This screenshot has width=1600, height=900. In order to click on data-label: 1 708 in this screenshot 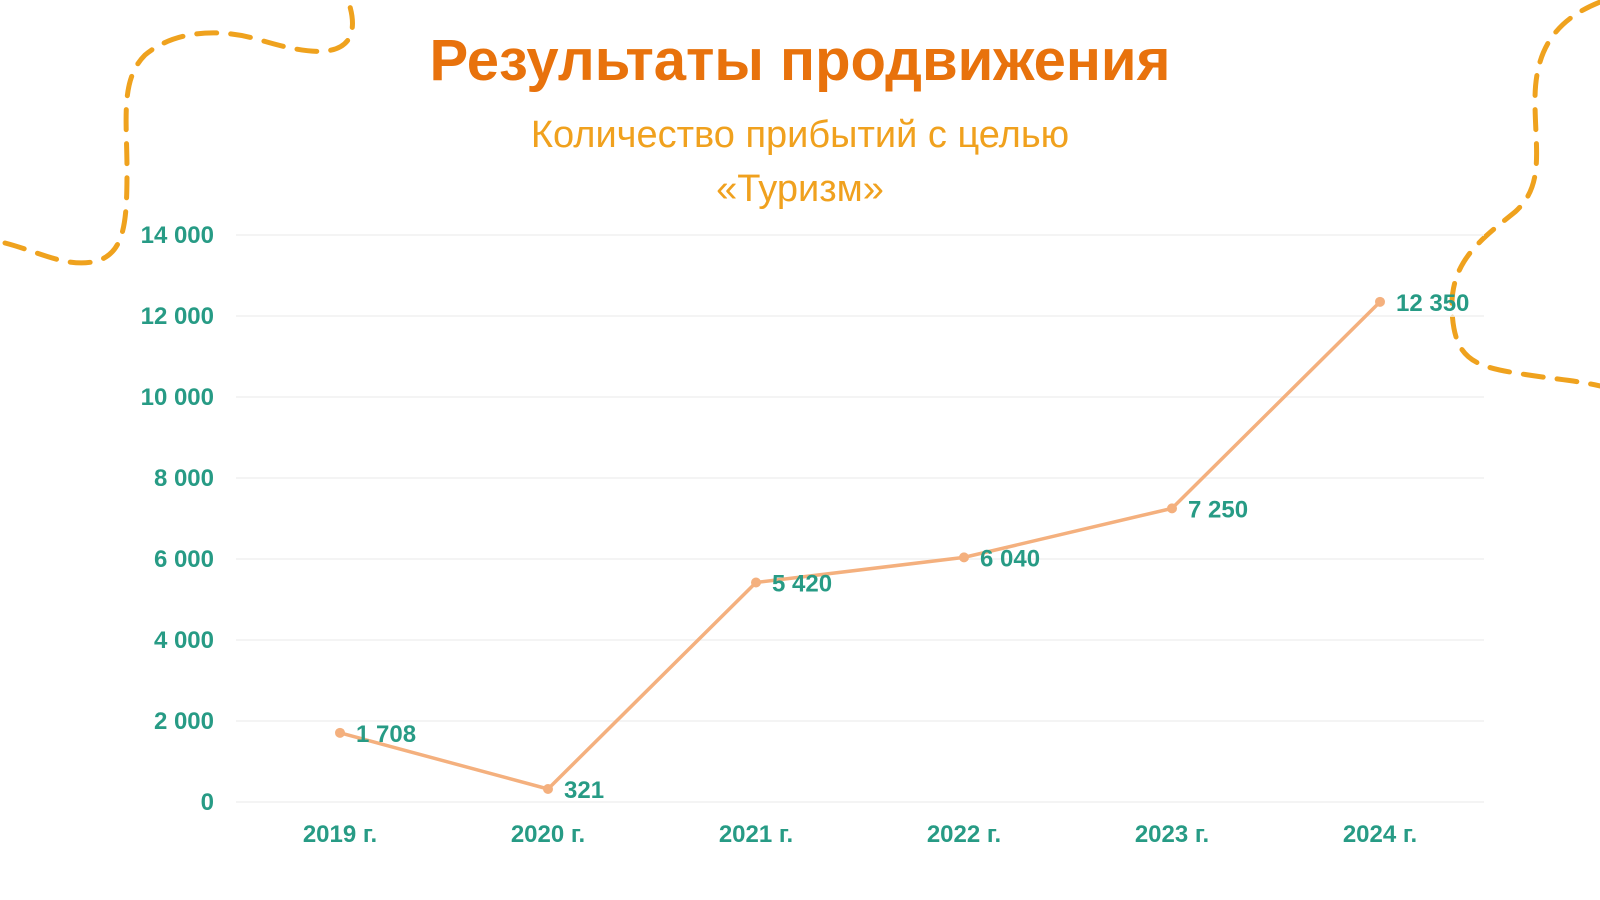, I will do `click(386, 734)`.